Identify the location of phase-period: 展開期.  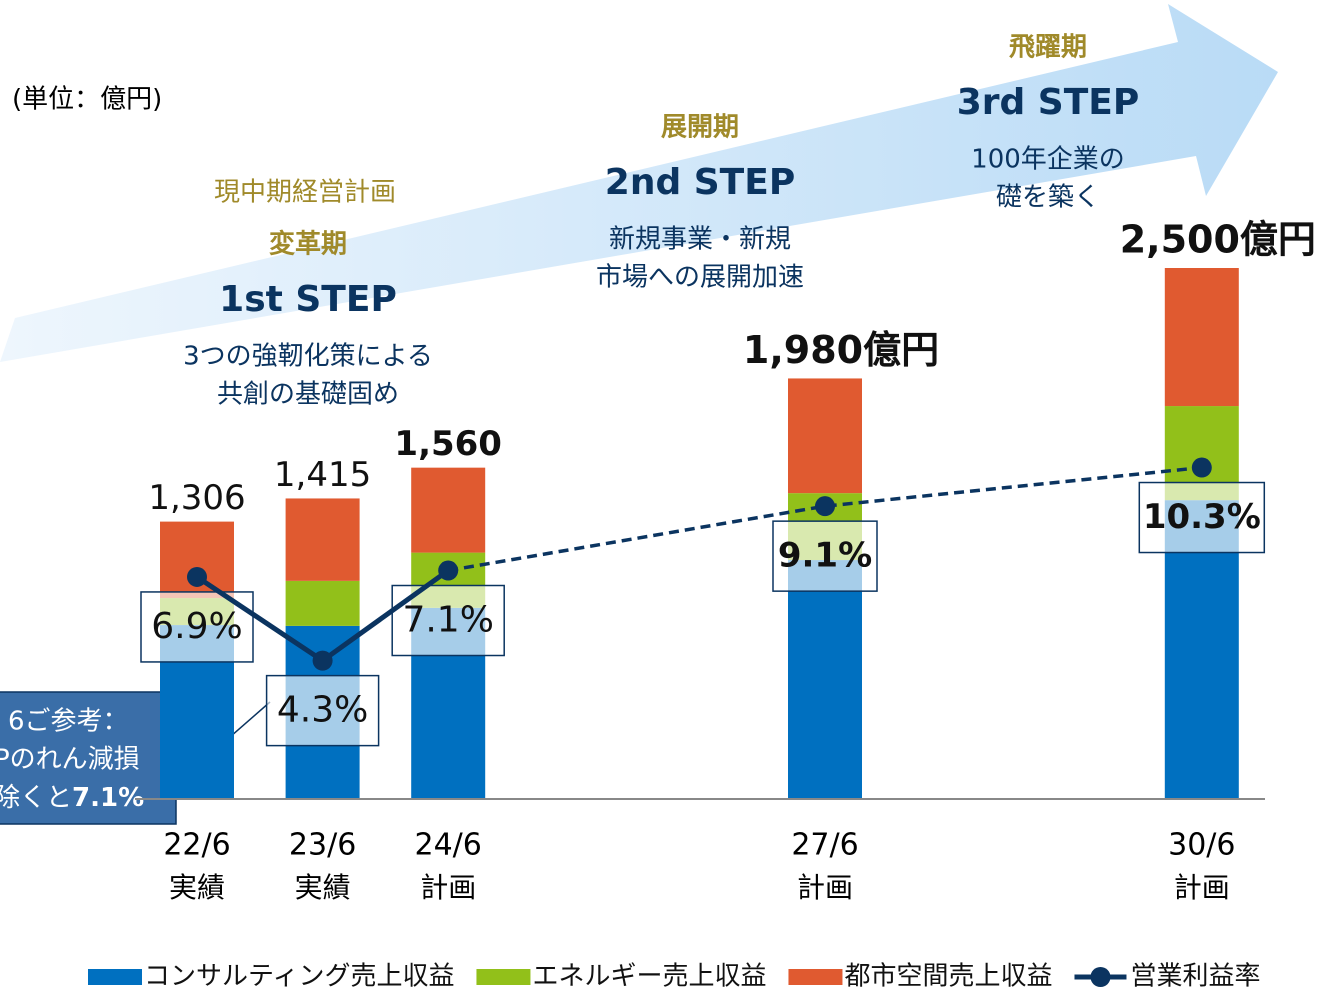
(700, 128).